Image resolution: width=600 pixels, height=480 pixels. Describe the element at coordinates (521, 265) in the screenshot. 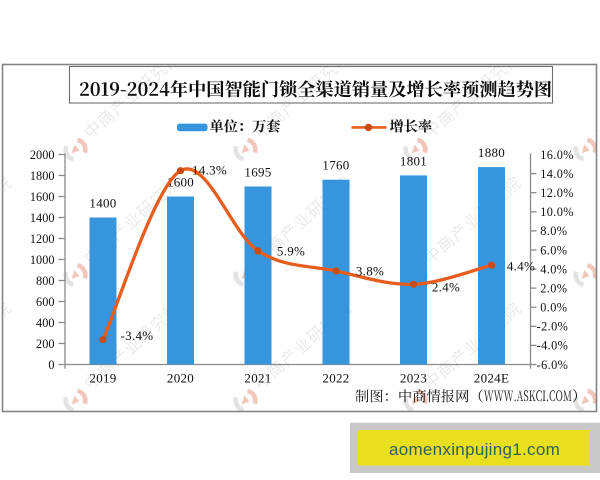

I see `svg-text: 4.4%` at that location.